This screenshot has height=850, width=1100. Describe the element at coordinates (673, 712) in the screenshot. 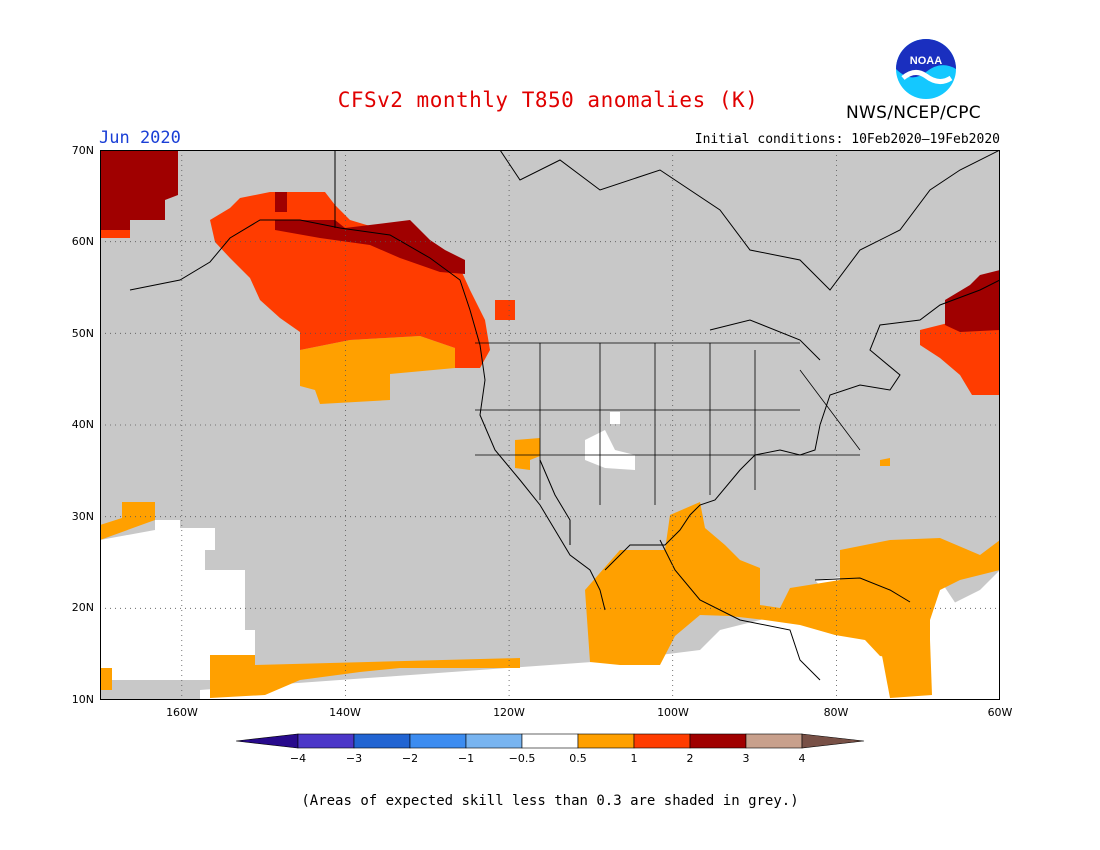

I see `lon-label-100w: 100W` at that location.